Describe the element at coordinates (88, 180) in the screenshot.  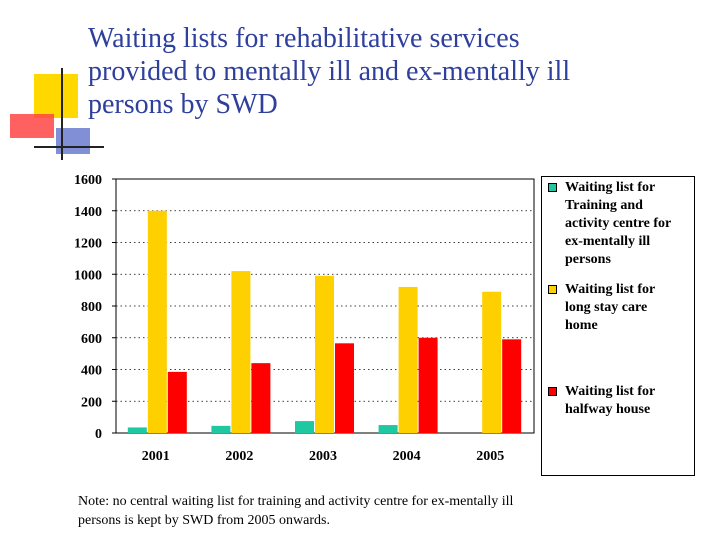
I see `y-tick-label: 1600` at that location.